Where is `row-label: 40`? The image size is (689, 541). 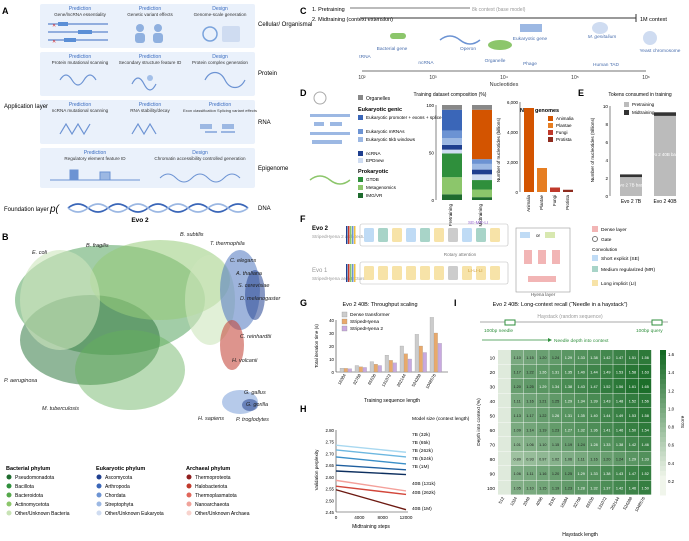
row-label: 40 is located at coordinates (493, 402).